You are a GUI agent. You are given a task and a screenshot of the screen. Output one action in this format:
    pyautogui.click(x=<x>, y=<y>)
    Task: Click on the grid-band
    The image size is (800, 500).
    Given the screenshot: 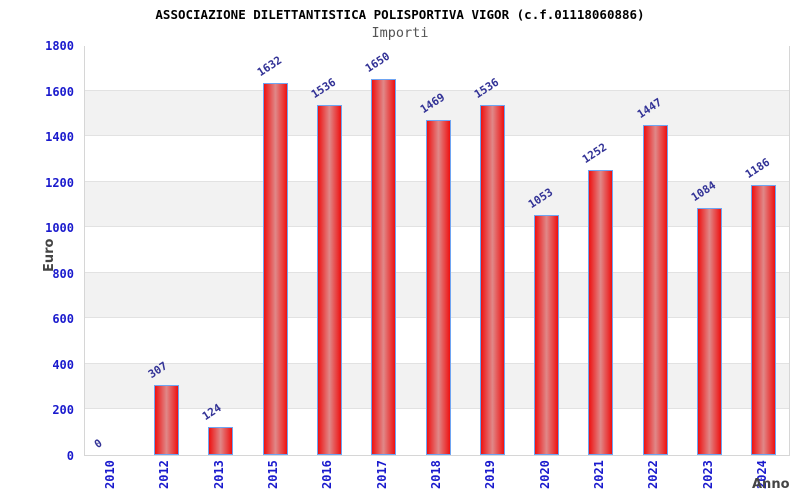 What is the action you would take?
    pyautogui.click(x=437, y=68)
    